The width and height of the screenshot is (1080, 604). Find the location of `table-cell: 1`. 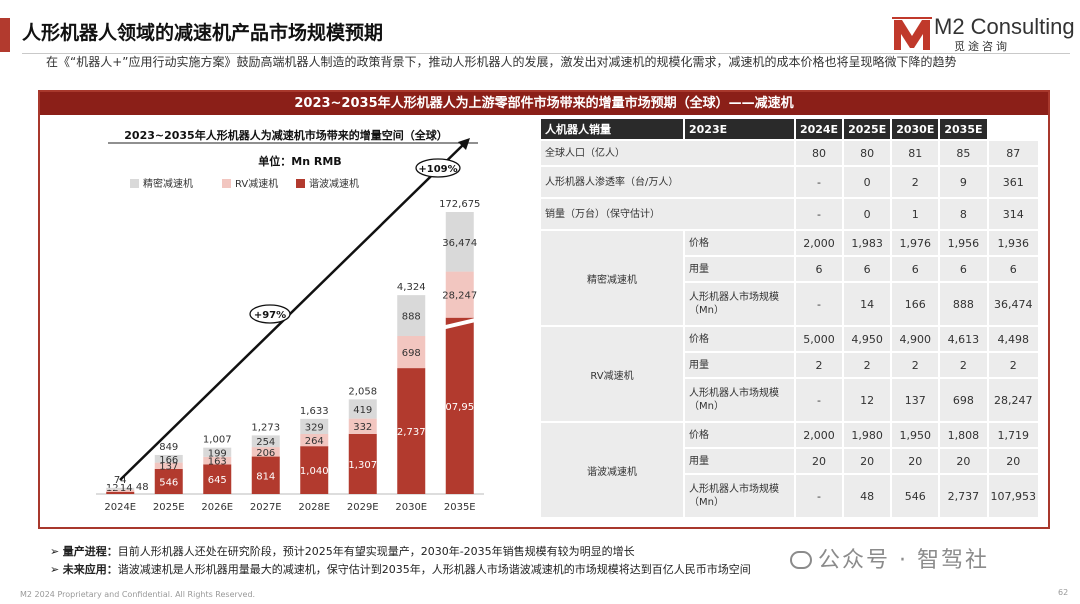

table-cell: 1 is located at coordinates (915, 214).